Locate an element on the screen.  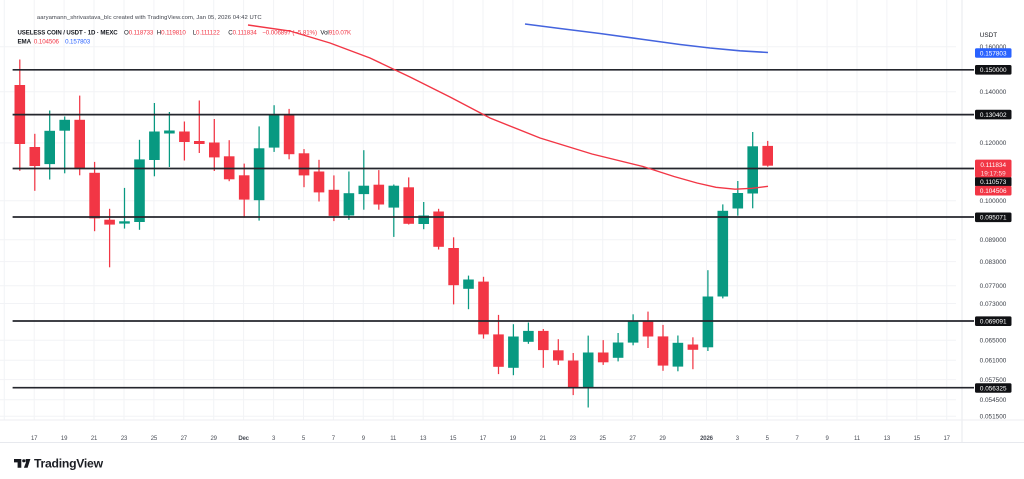
svg-text: 0.150000 is located at coordinates (993, 70).